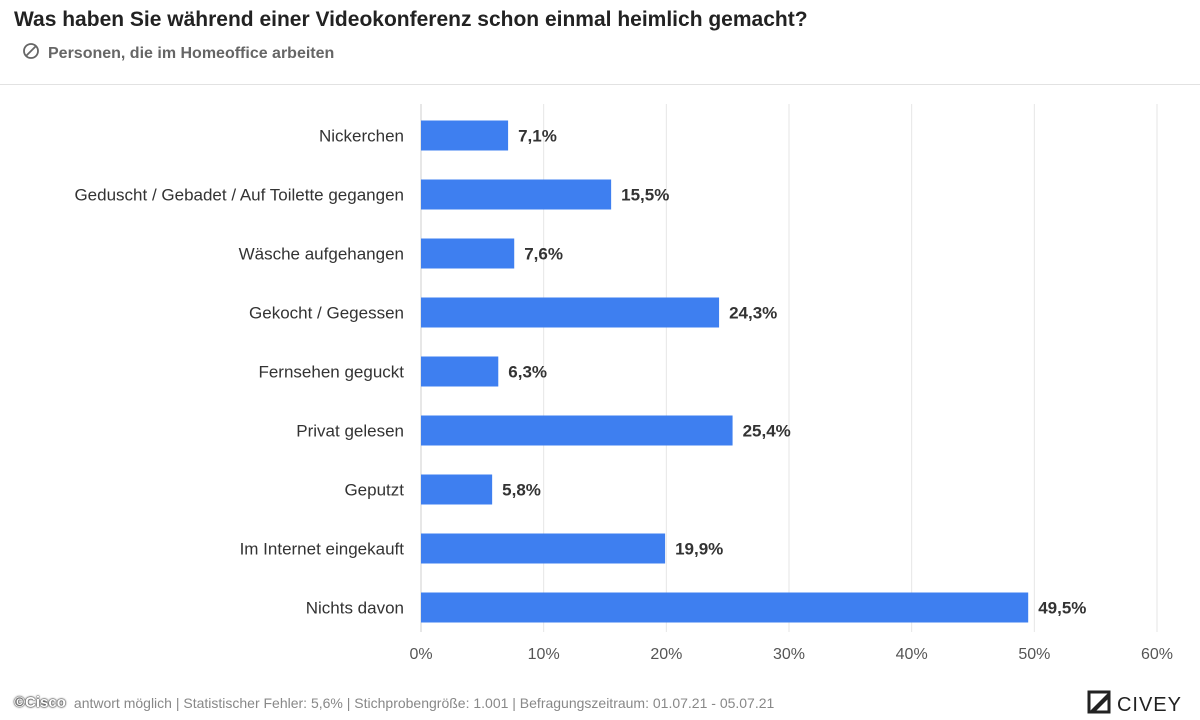  Describe the element at coordinates (1062, 608) in the screenshot. I see `value-label: 49,5%` at that location.